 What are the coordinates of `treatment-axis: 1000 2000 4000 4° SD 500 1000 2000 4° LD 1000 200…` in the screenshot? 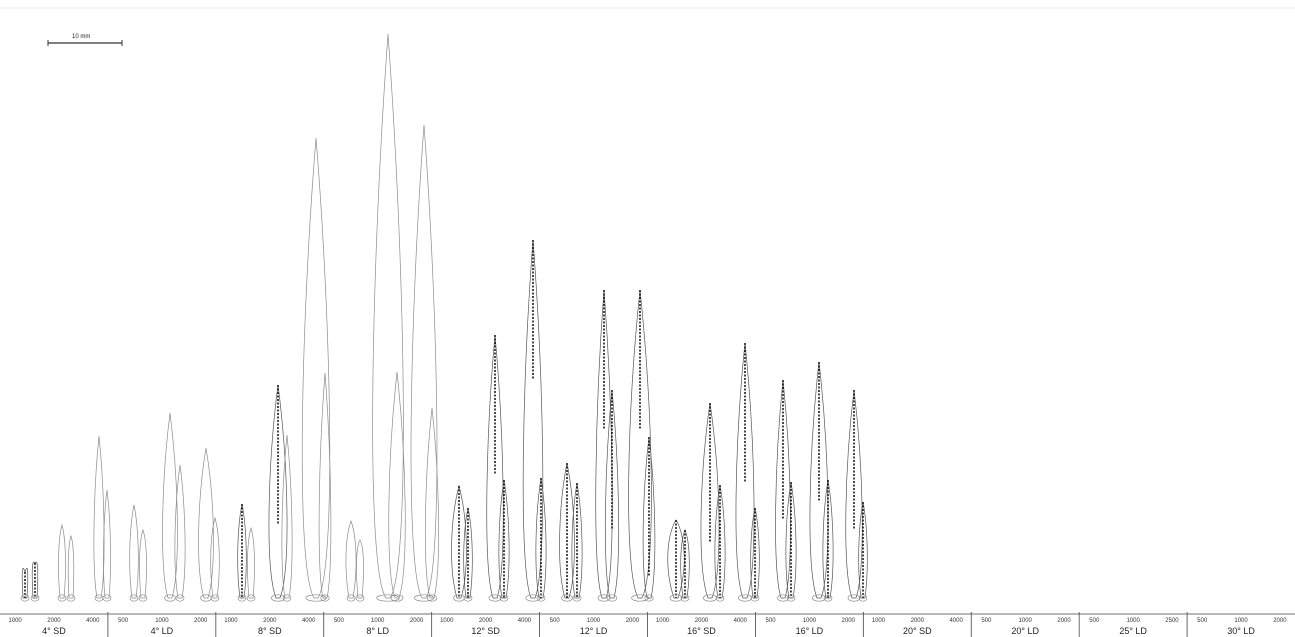 It's located at (647, 624).